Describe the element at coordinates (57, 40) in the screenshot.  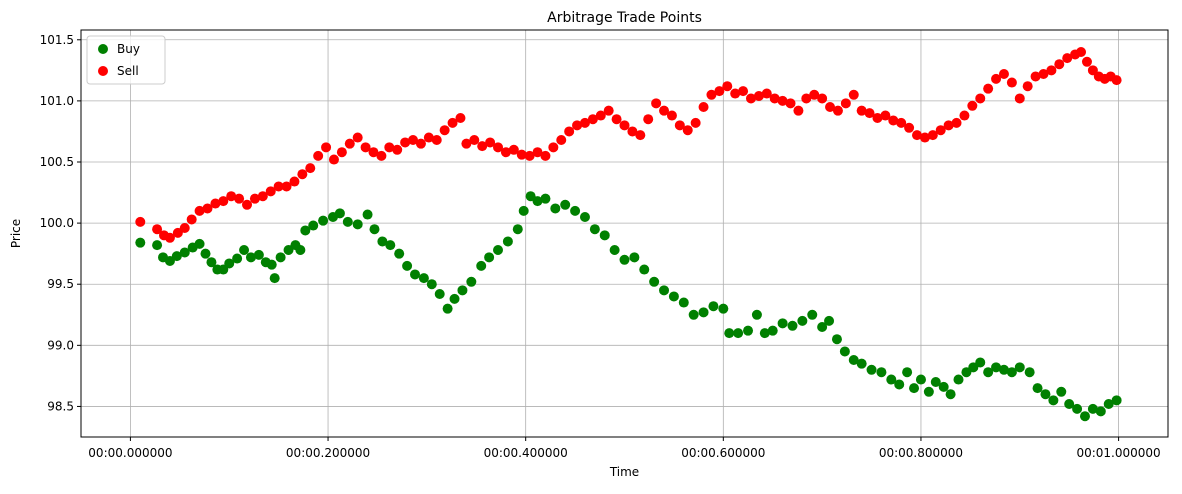
I see `y-tick-label: 101.5` at that location.